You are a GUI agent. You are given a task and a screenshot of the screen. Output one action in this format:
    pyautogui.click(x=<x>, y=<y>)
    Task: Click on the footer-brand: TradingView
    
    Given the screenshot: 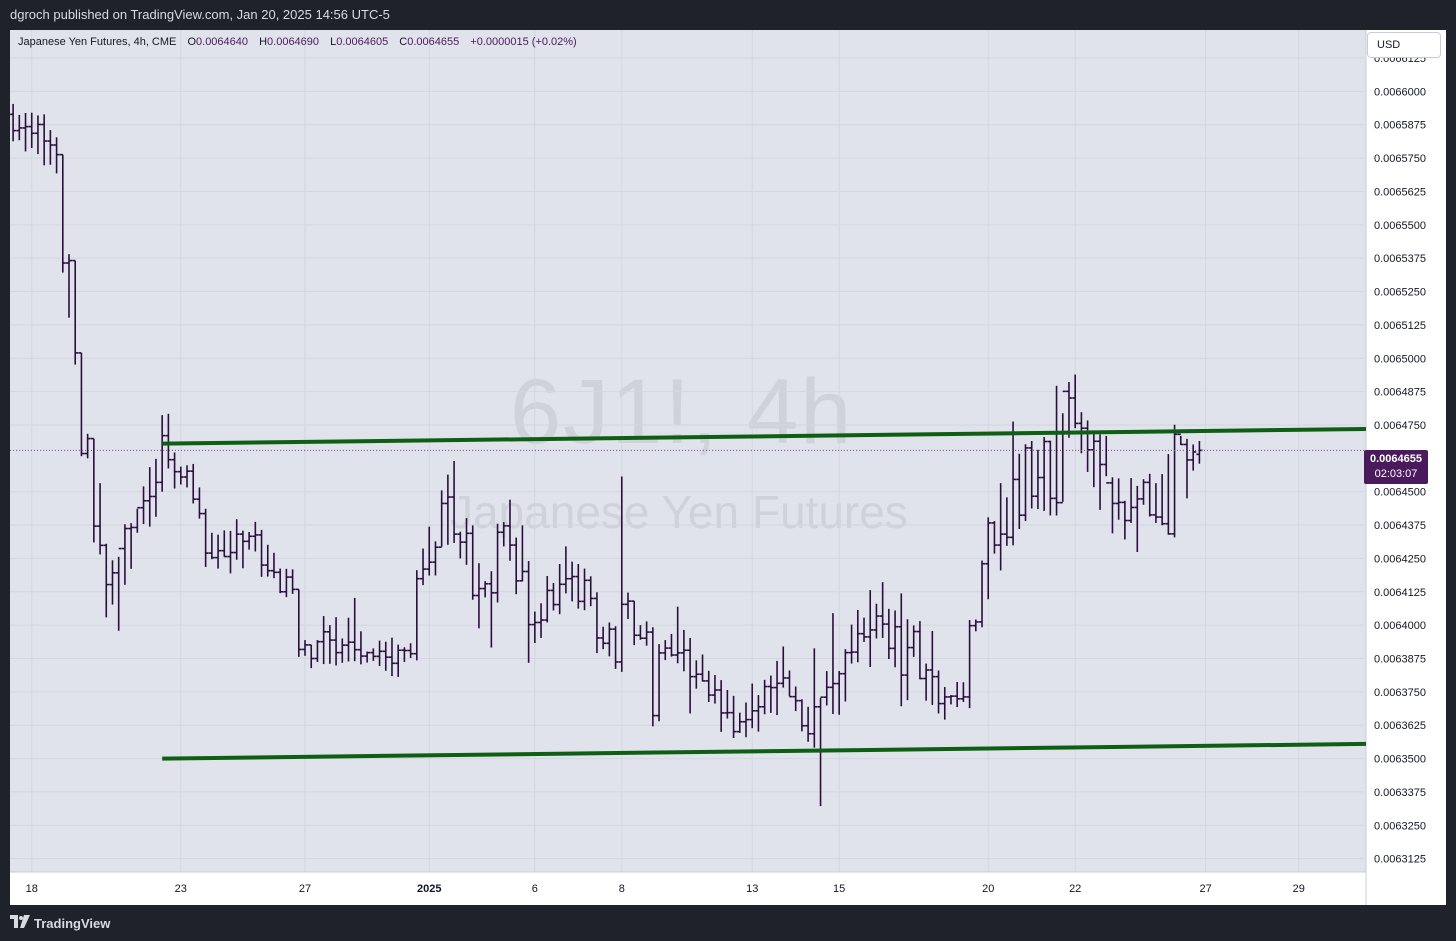 What is the action you would take?
    pyautogui.click(x=72, y=923)
    